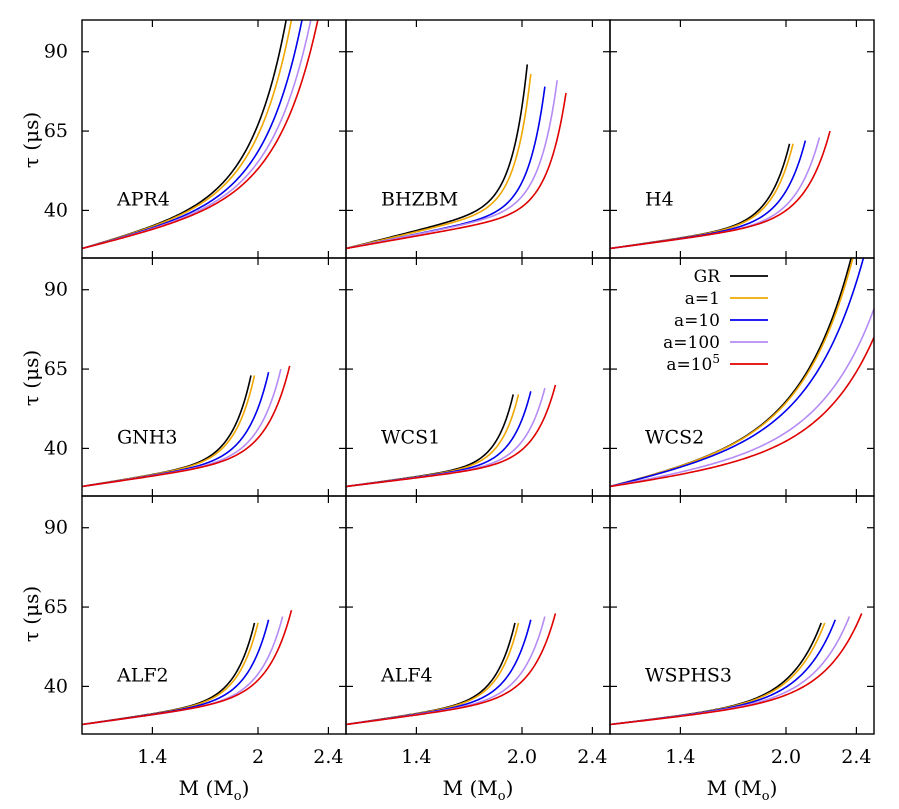 The width and height of the screenshot is (899, 809). I want to click on series-line-a100-wcs2, so click(742, 398).